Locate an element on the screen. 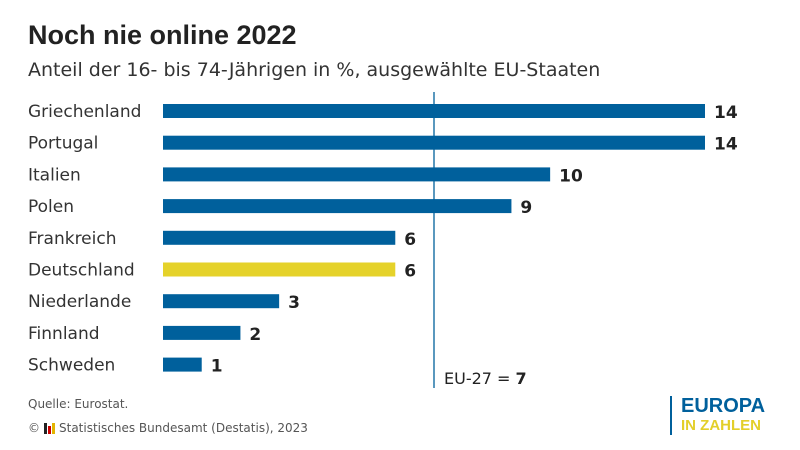 This screenshot has height=450, width=800. chart-title: Noch nie online 2022 is located at coordinates (162, 35).